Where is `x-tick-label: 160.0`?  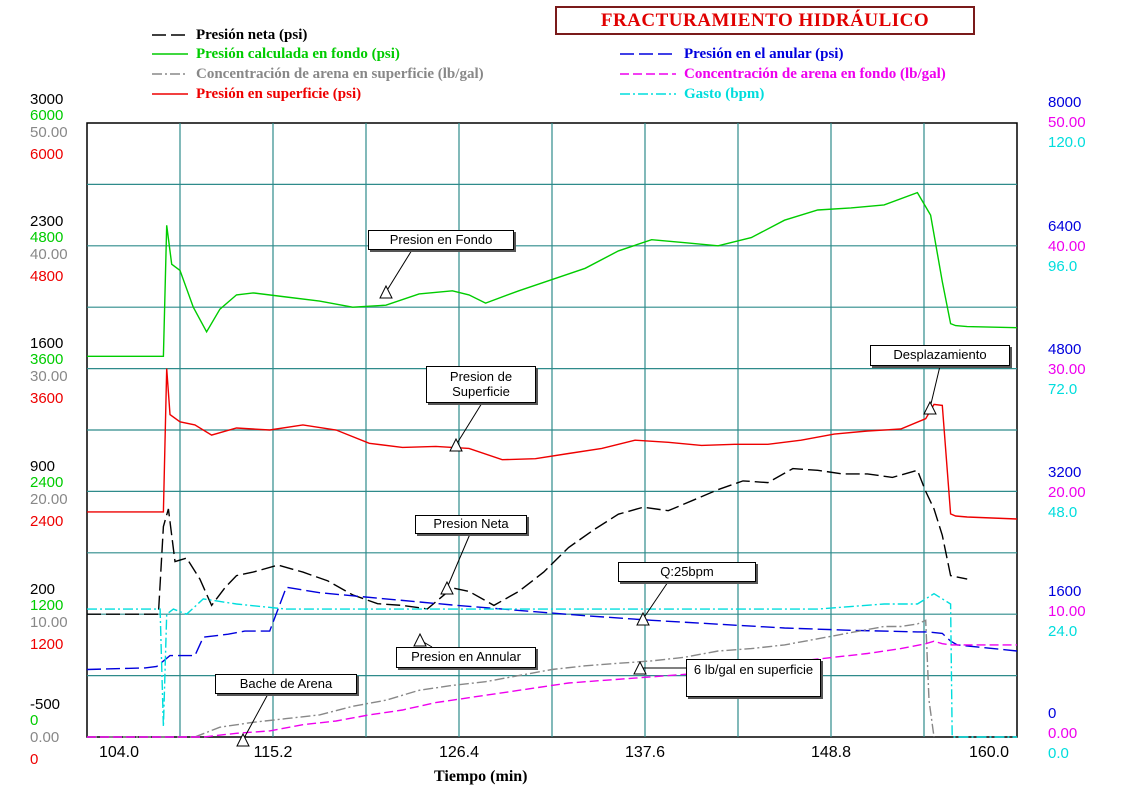
x-tick-label: 160.0 is located at coordinates (989, 752).